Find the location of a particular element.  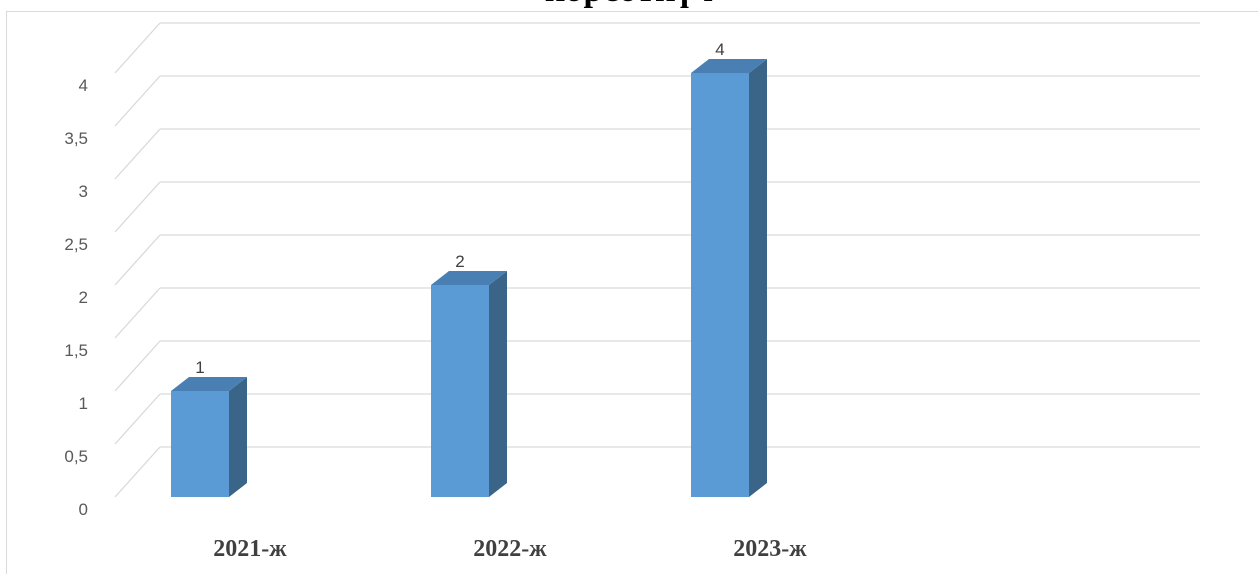

y-tick-label: 0,5 is located at coordinates (76, 456).